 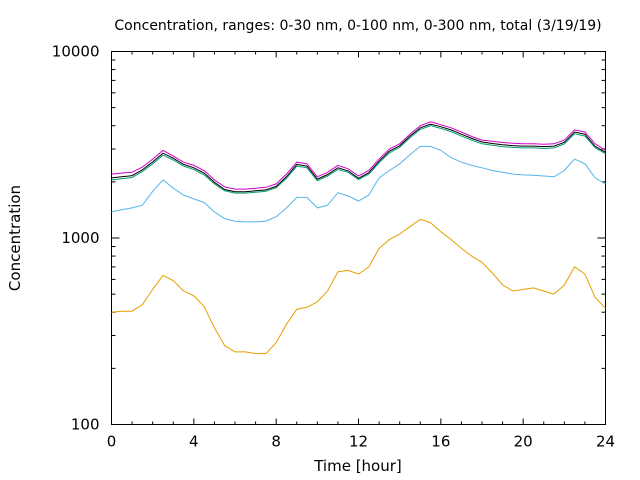 I want to click on y-tick-label: 1000, so click(x=80, y=238).